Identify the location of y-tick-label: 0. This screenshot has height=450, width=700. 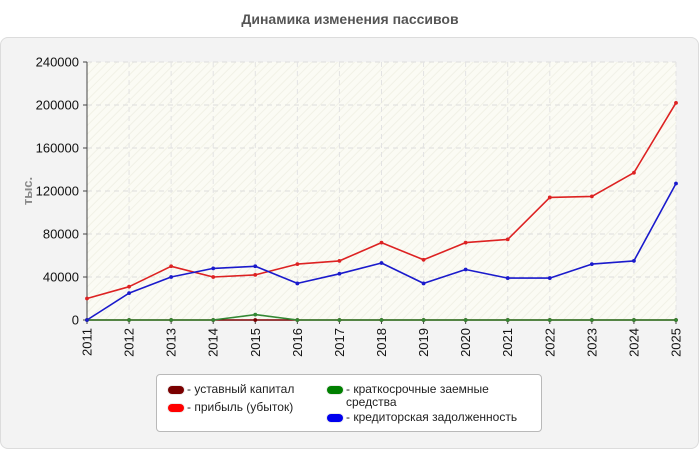
(75, 320).